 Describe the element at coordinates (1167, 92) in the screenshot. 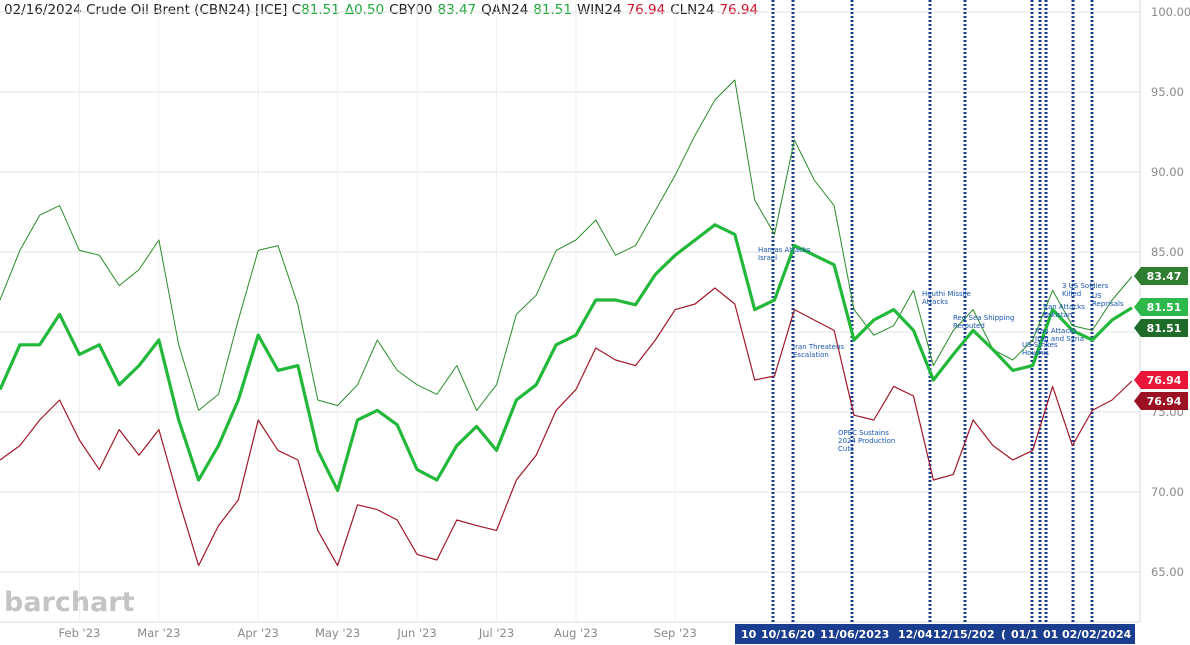

I see `y-tick-label: 95.00` at that location.